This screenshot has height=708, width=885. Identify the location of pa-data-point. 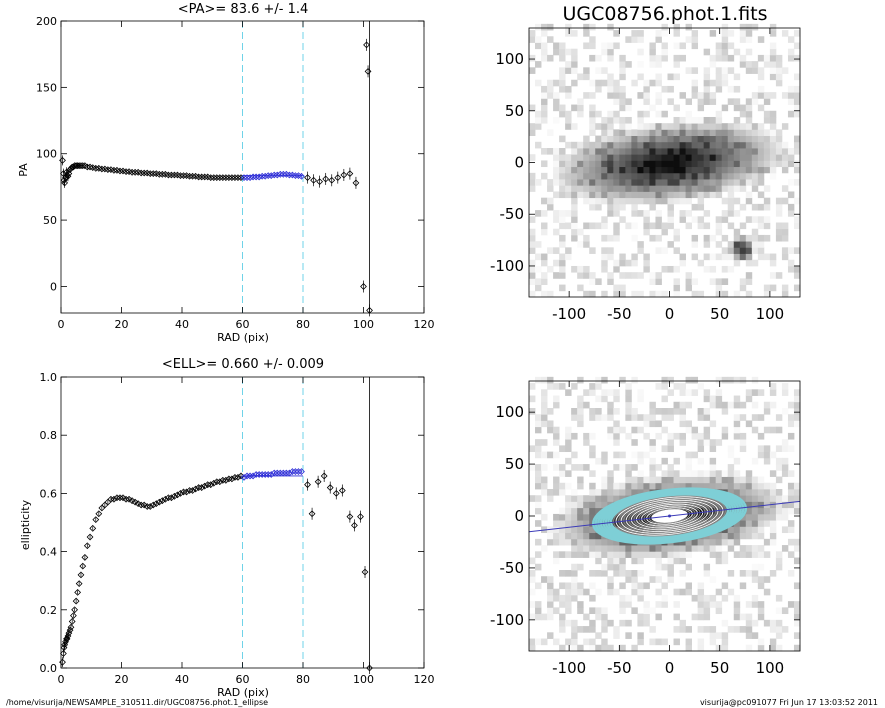
(356, 183).